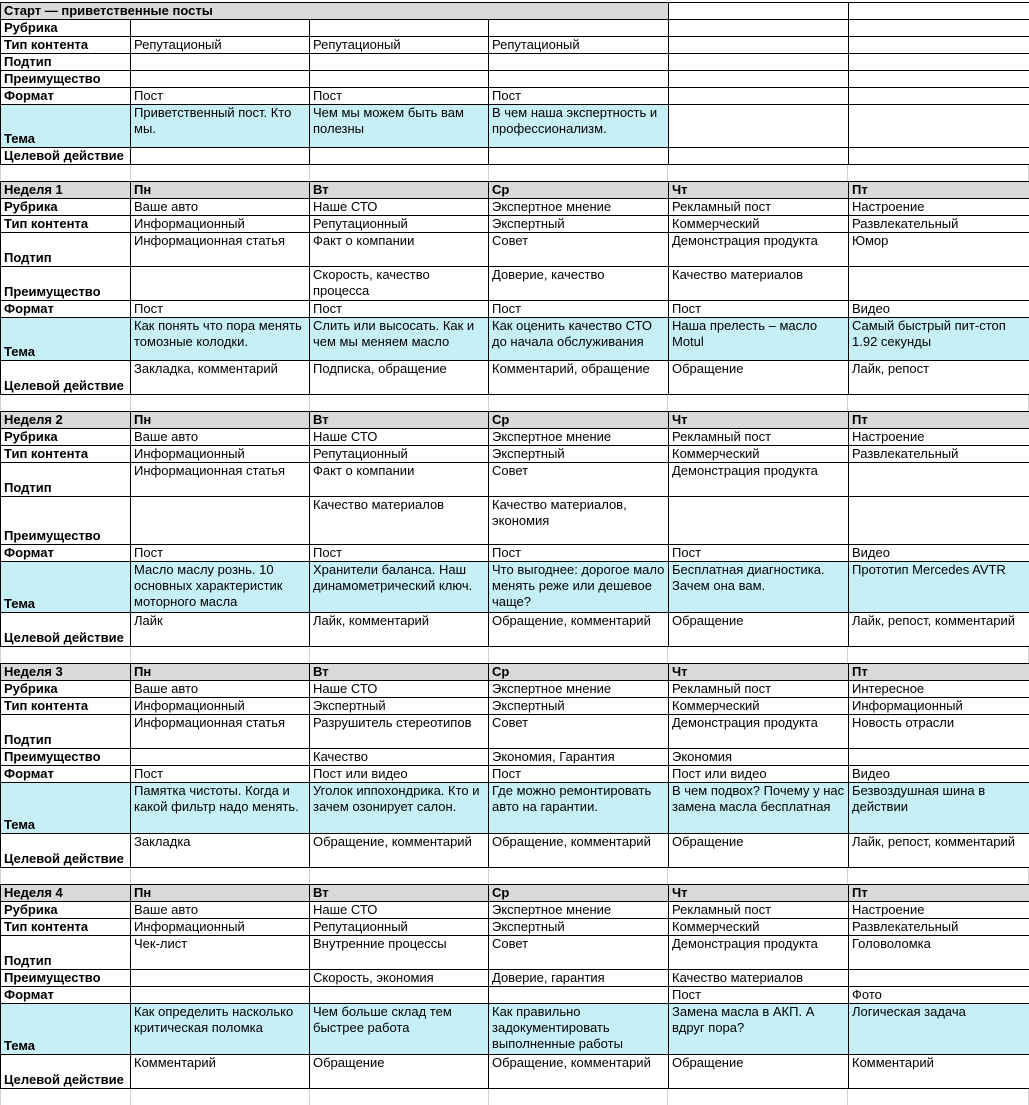 Image resolution: width=1029 pixels, height=1105 pixels. What do you see at coordinates (399, 250) in the screenshot?
I see `data-cell: Факт о компании` at bounding box center [399, 250].